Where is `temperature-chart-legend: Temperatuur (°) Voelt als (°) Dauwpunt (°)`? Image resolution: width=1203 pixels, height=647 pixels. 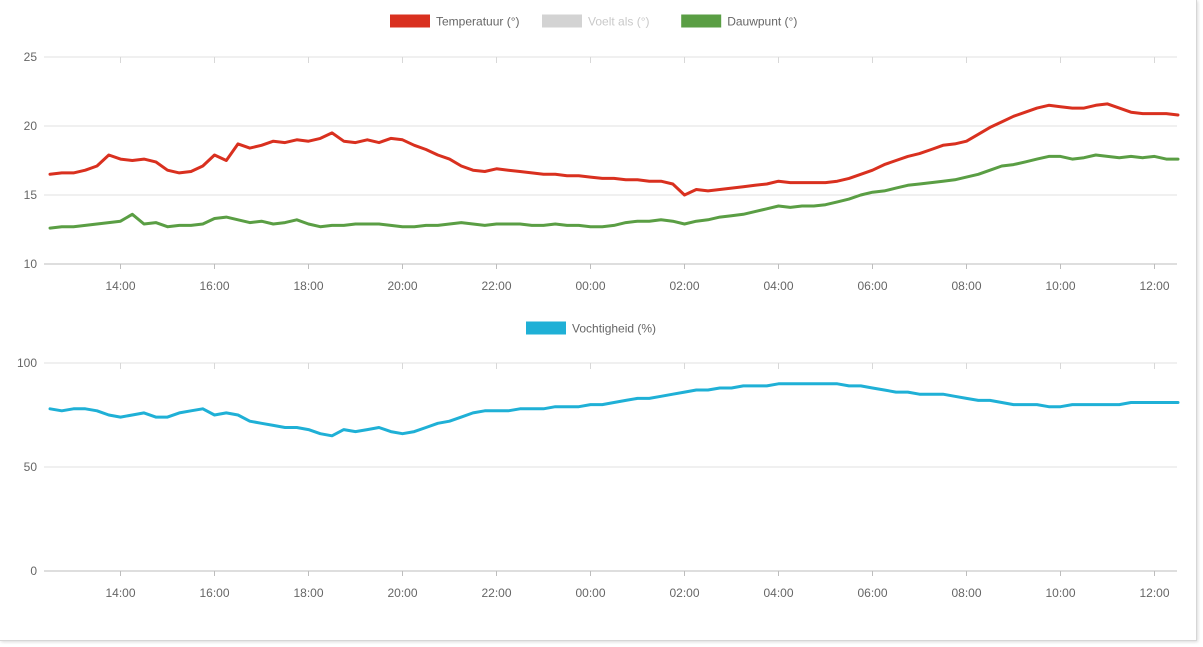
temperature-chart-legend: Temperatuur (°) Voelt als (°) Dauwpunt (°) is located at coordinates (593, 21).